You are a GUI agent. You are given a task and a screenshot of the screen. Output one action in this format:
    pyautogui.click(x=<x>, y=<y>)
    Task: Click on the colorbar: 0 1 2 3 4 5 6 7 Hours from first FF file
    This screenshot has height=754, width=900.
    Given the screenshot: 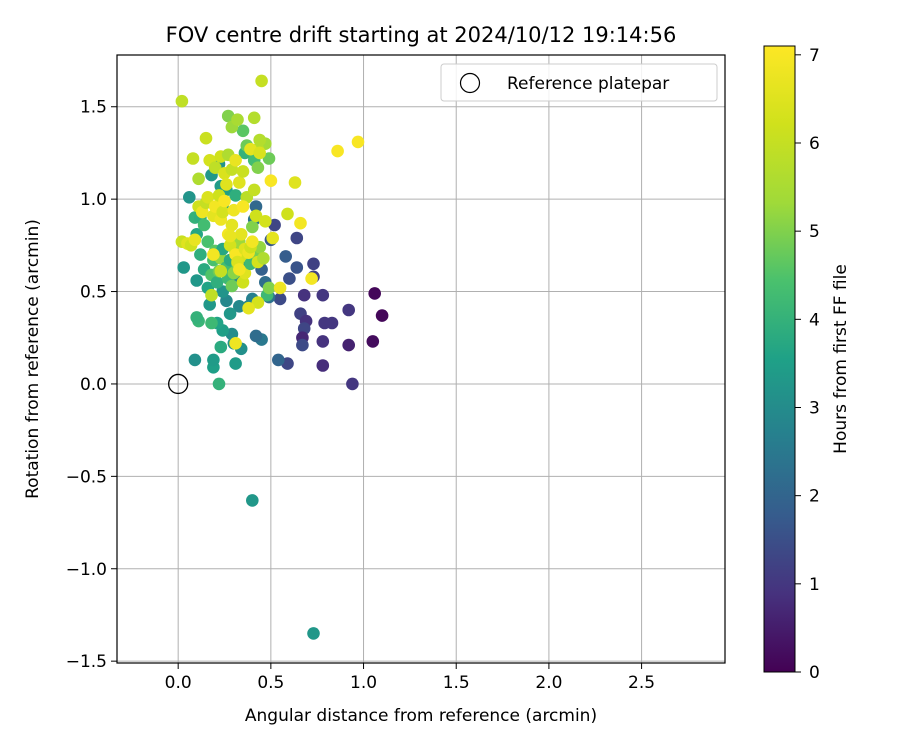 What is the action you would take?
    pyautogui.click(x=807, y=364)
    